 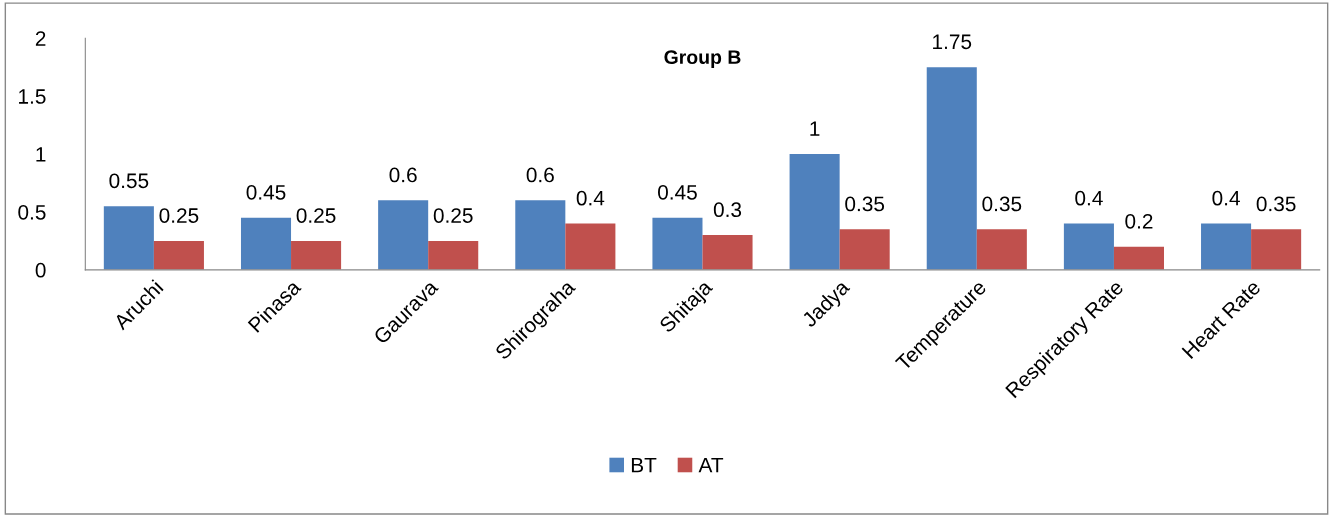 What do you see at coordinates (815, 128) in the screenshot?
I see `data-label: 1` at bounding box center [815, 128].